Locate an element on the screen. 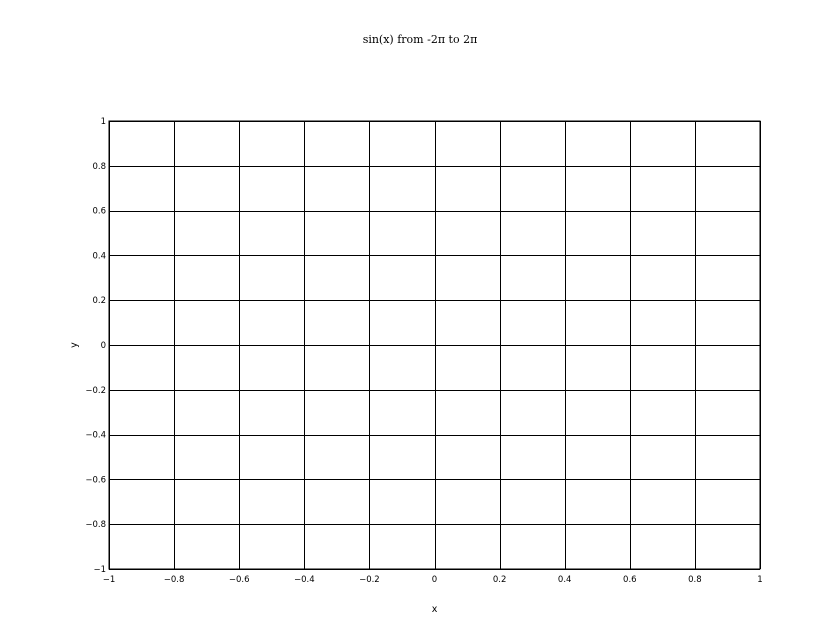 The image size is (840, 630). x-tick-label: 0.8 is located at coordinates (695, 580).